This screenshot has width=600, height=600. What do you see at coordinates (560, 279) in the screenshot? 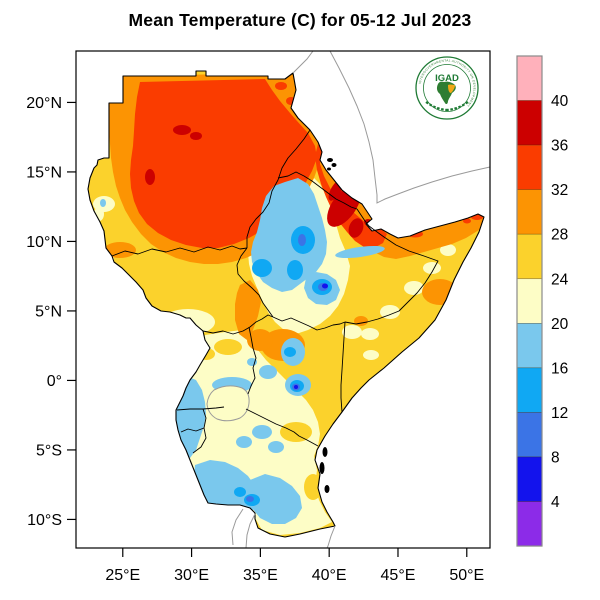
I see `colorbar-label: 24` at bounding box center [560, 279].